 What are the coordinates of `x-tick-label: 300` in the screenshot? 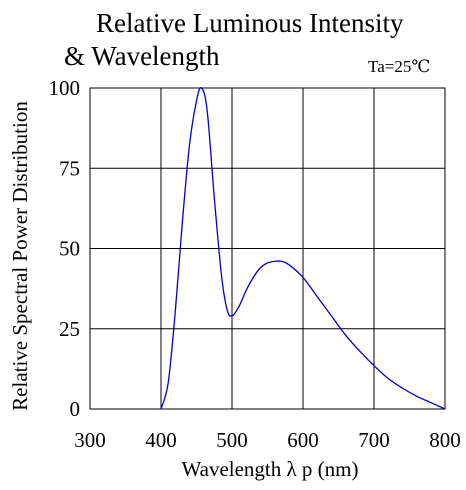 It's located at (90, 440).